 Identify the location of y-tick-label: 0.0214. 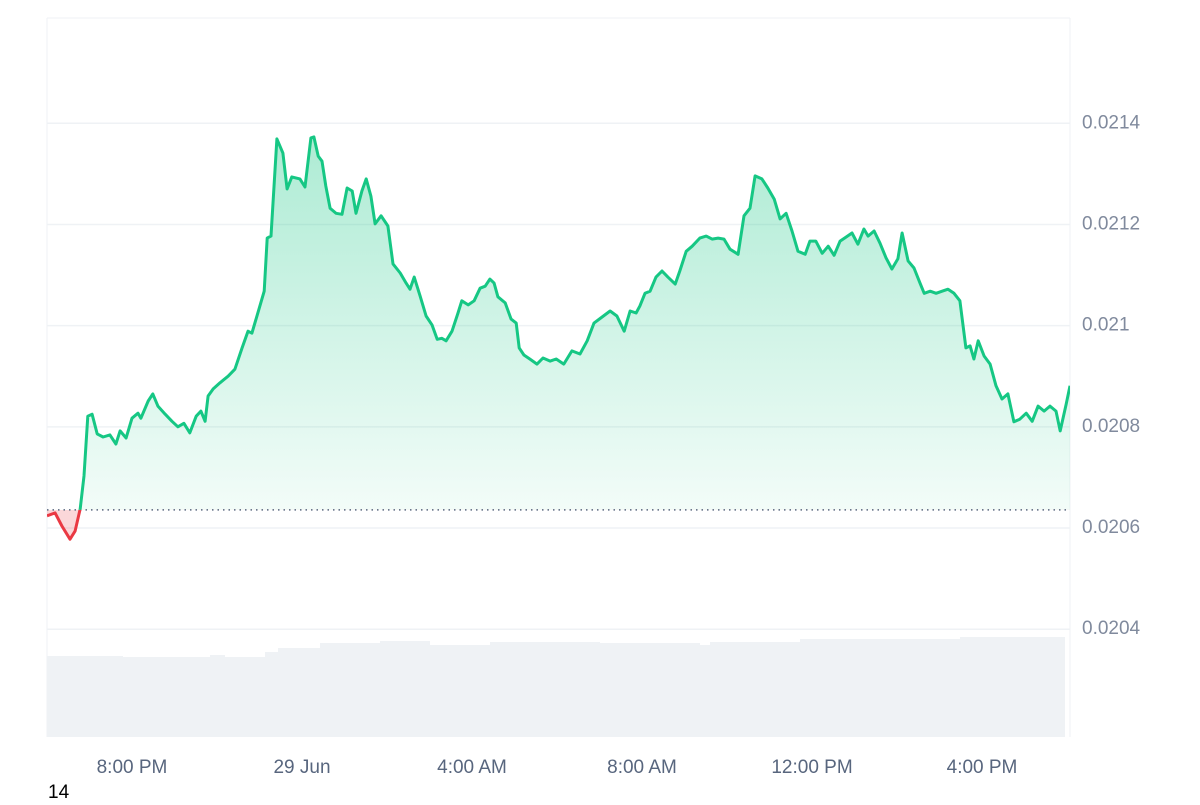
(1111, 122).